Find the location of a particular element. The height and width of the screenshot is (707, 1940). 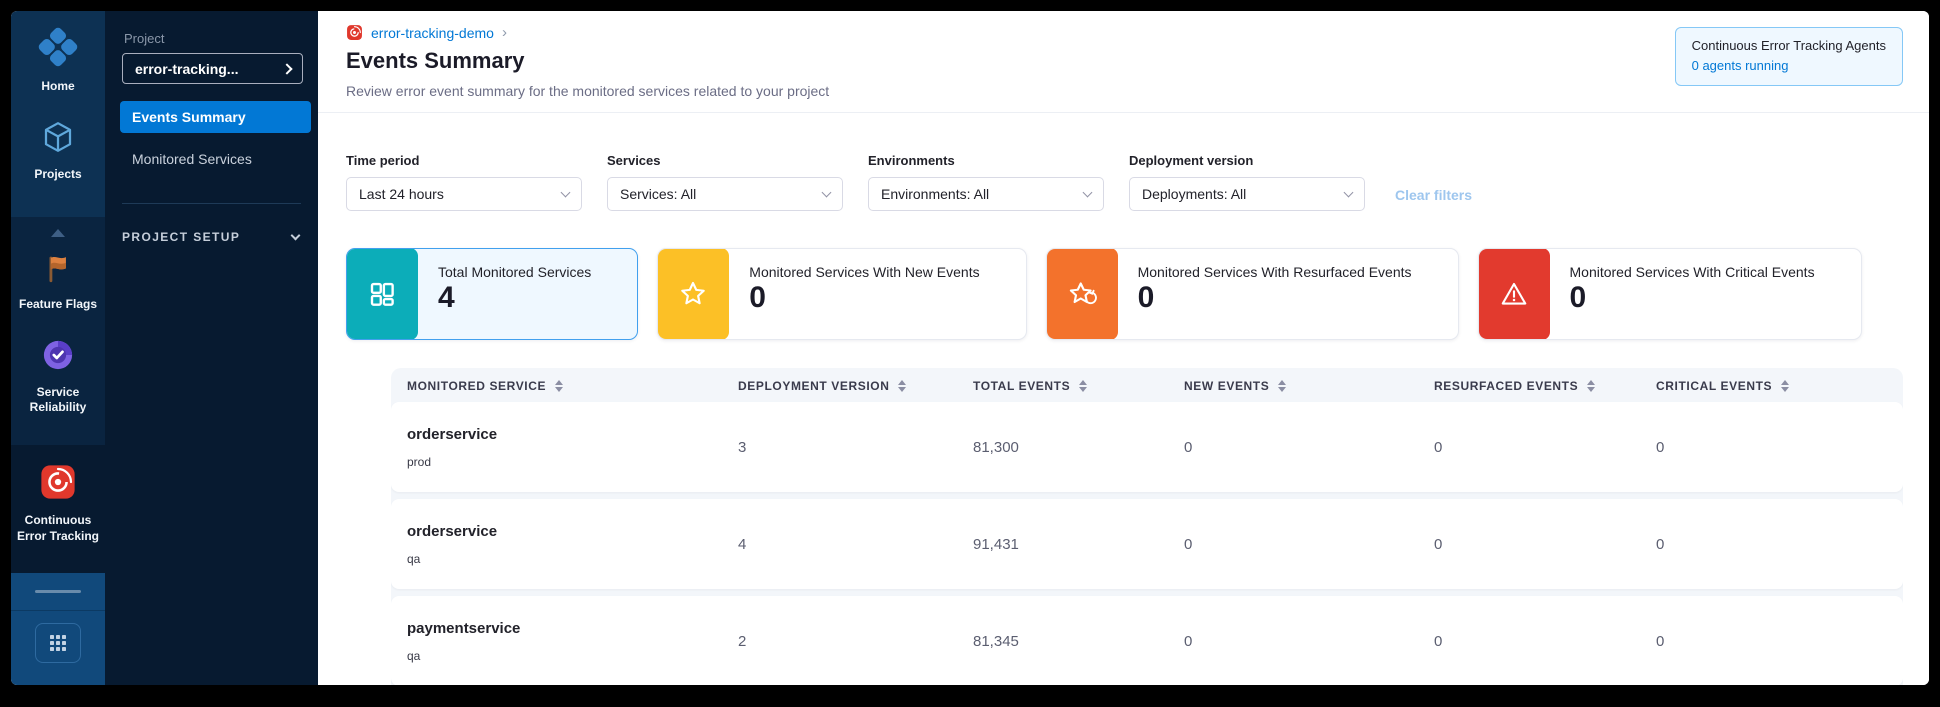

column-label: DEPLOYMENT VERSION is located at coordinates (814, 386).